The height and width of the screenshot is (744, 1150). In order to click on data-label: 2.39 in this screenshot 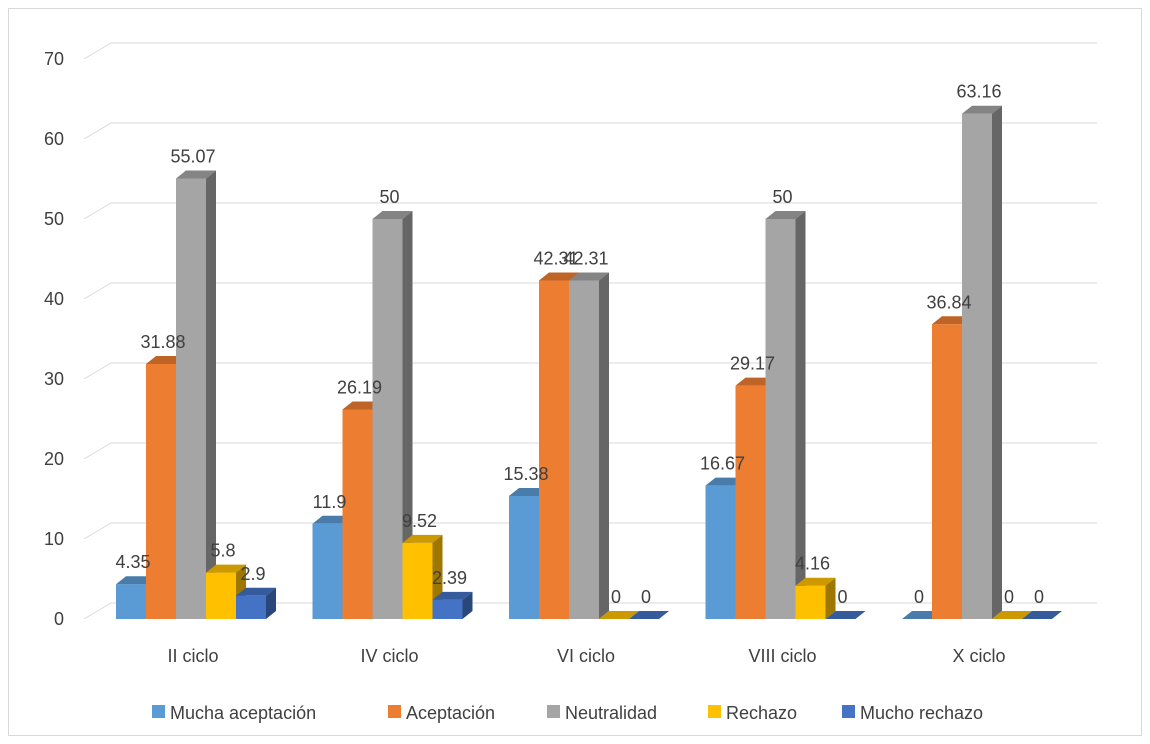, I will do `click(449, 578)`.